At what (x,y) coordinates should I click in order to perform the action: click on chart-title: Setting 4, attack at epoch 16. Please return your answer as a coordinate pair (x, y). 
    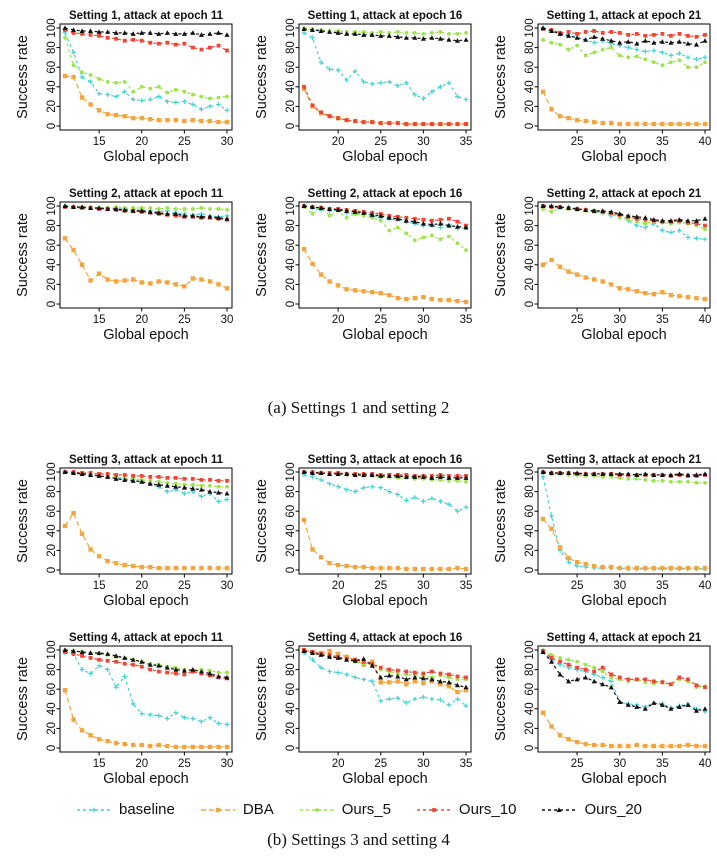
    Looking at the image, I should click on (385, 638).